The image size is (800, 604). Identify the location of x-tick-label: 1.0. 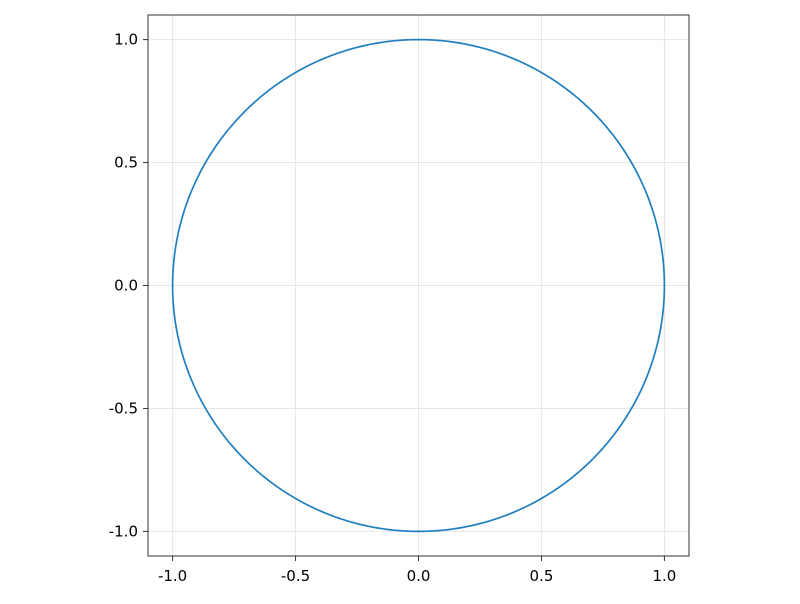
(664, 576).